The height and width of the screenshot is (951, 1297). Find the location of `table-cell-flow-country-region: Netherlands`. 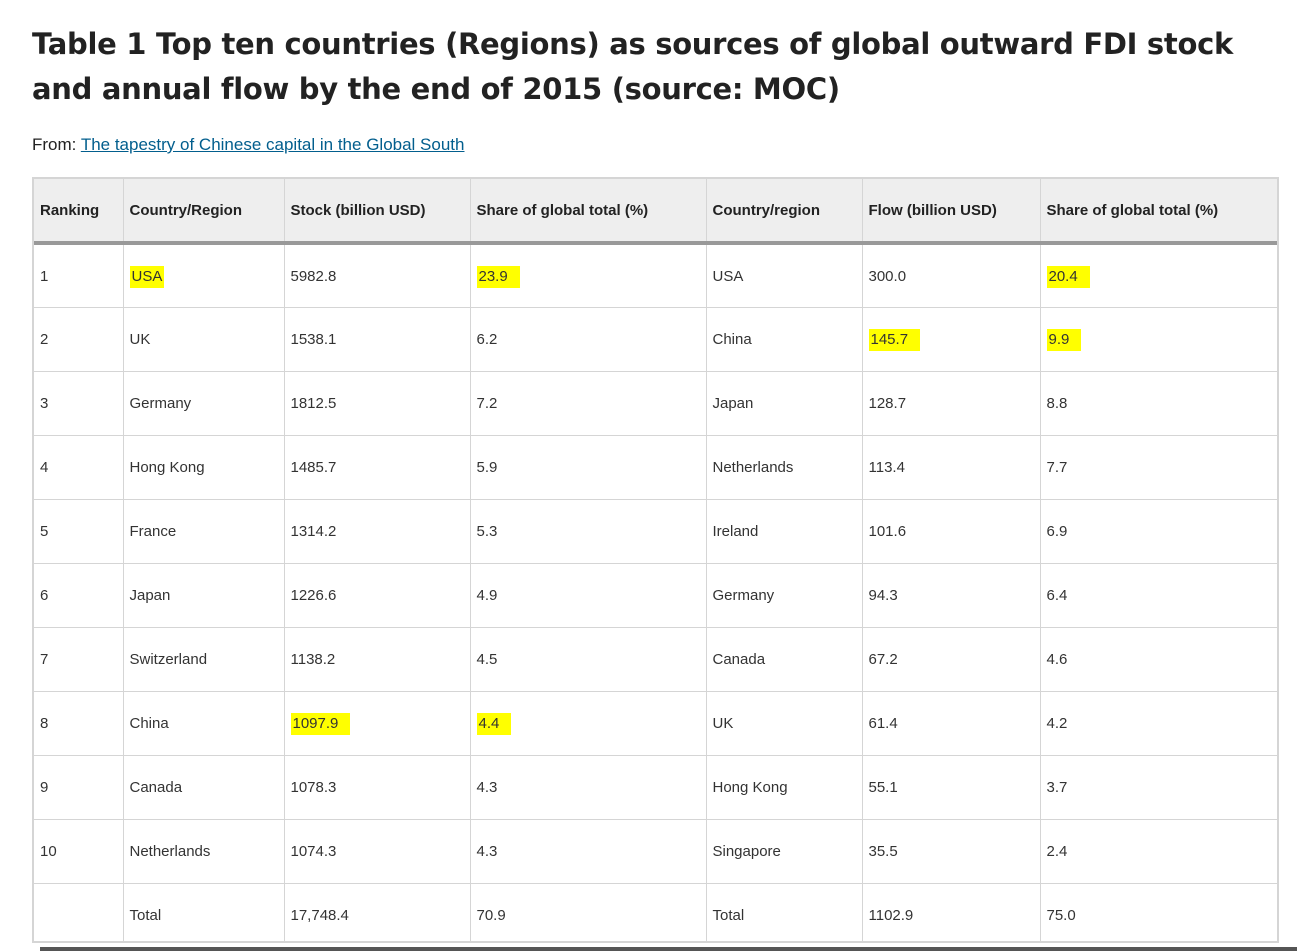

table-cell-flow-country-region: Netherlands is located at coordinates (784, 467).